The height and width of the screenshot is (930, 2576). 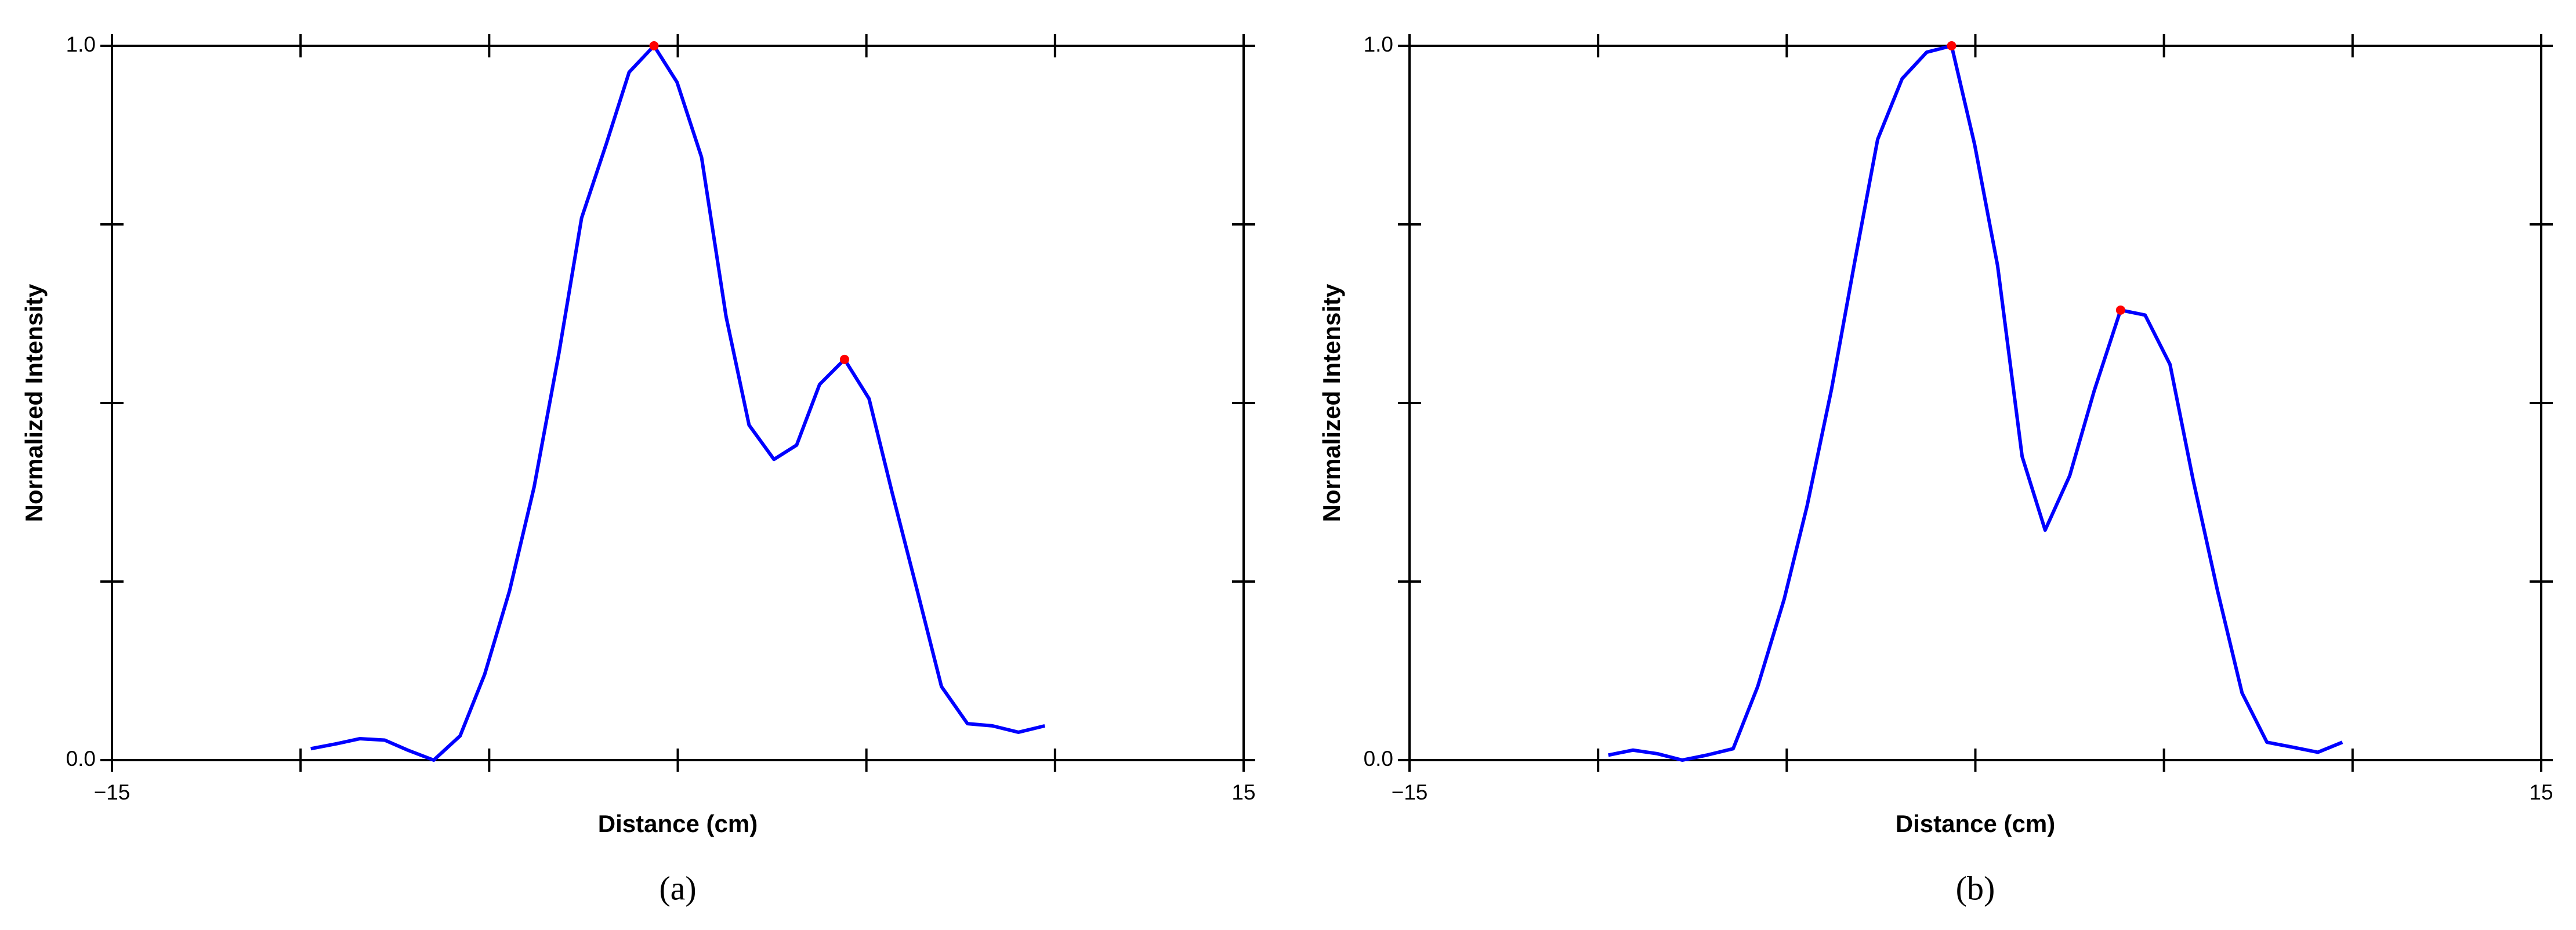 I want to click on caption: (a), so click(x=678, y=888).